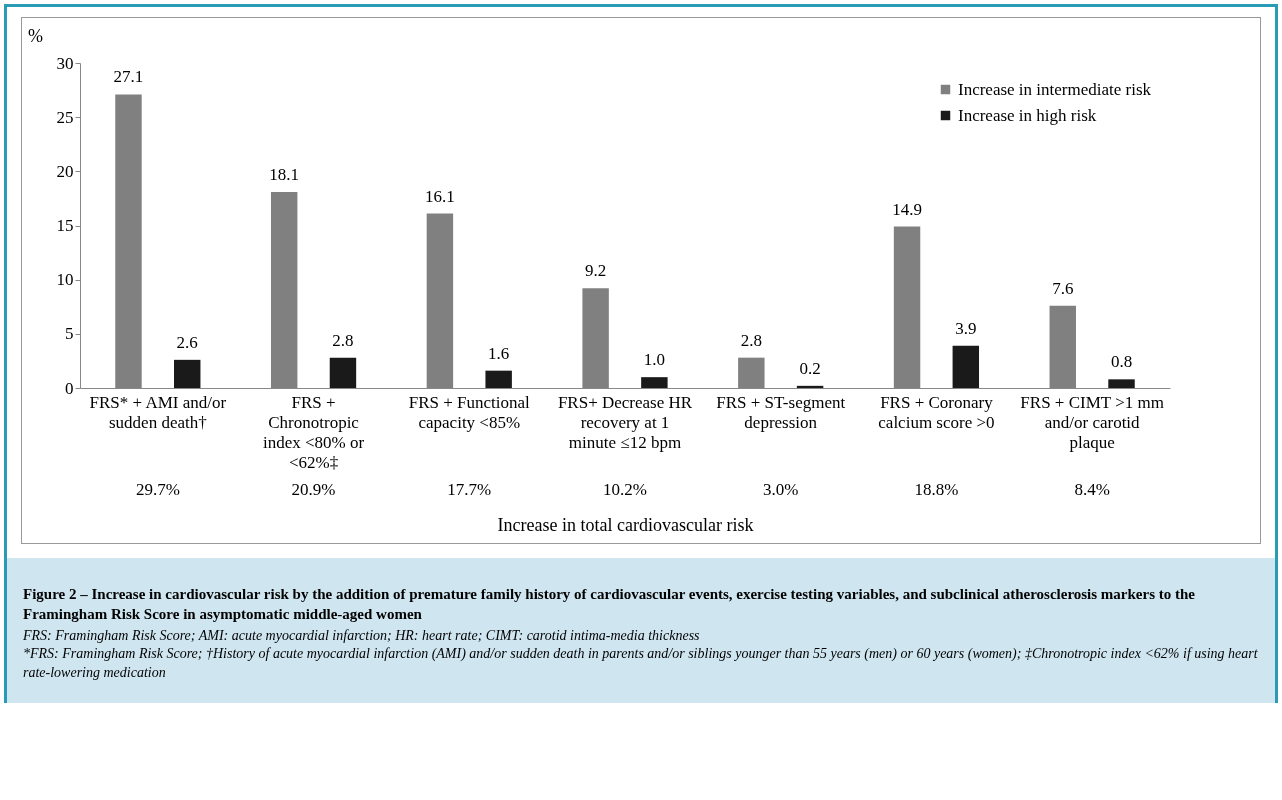 This screenshot has height=800, width=1282. I want to click on x-tick-label: FRS + Functional capacity <85%, so click(469, 412).